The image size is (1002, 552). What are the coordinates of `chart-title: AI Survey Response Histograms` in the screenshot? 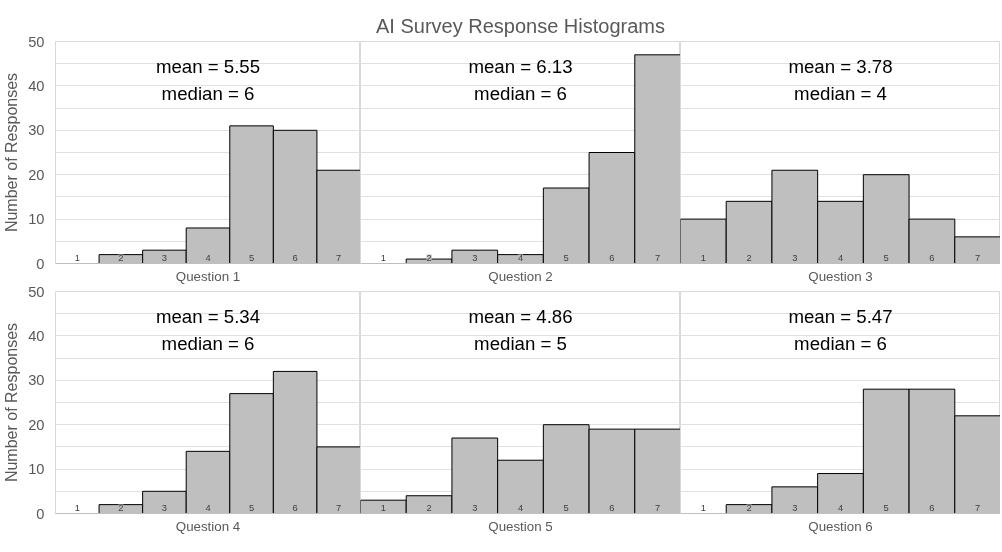 It's located at (521, 25).